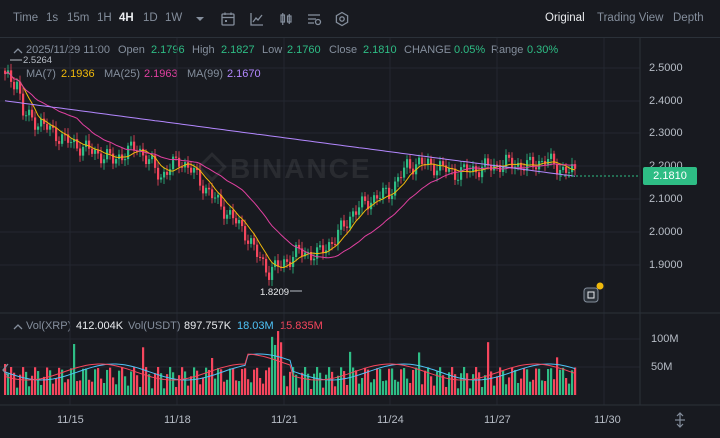 The height and width of the screenshot is (438, 720). Describe the element at coordinates (290, 138) in the screenshot. I see `ma99-line` at that location.